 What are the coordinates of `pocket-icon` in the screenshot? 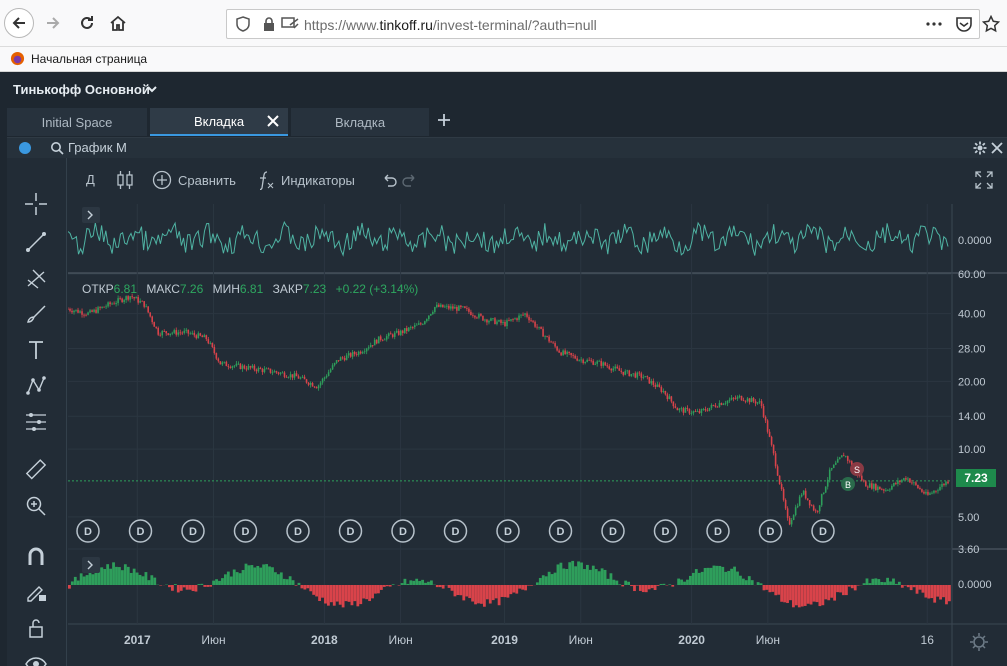 It's located at (964, 24).